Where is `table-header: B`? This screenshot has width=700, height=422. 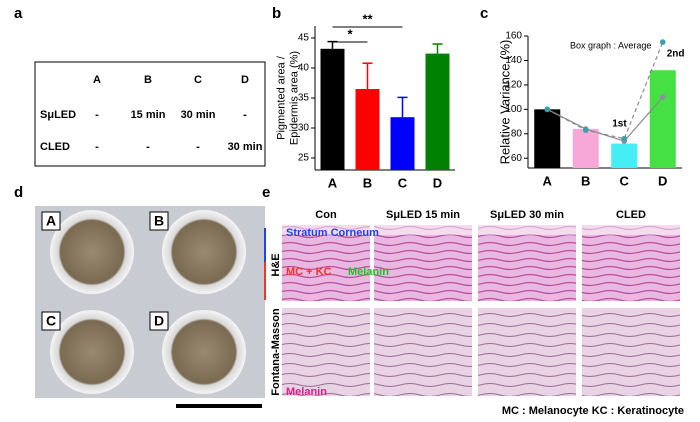 table-header: B is located at coordinates (148, 80).